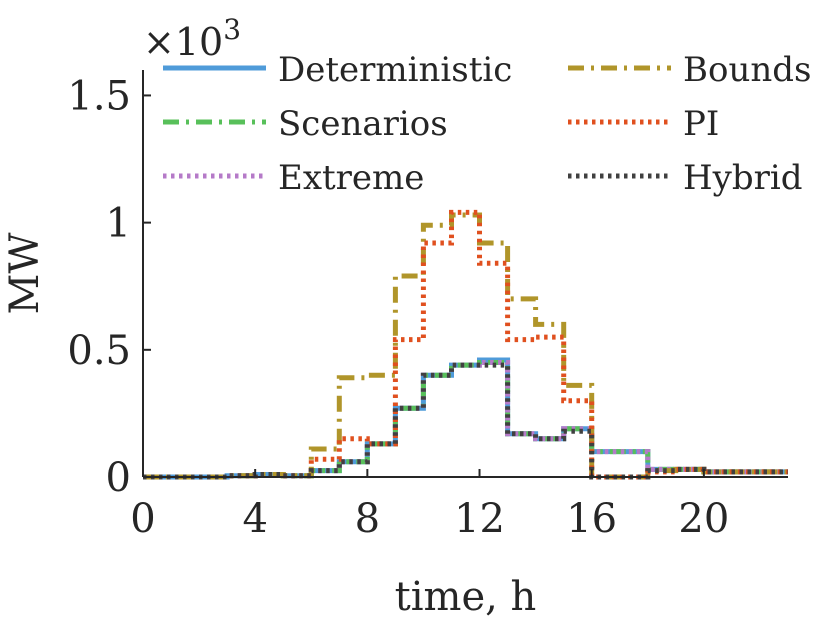  I want to click on legend-item-bounds: Bounds, so click(689, 70).